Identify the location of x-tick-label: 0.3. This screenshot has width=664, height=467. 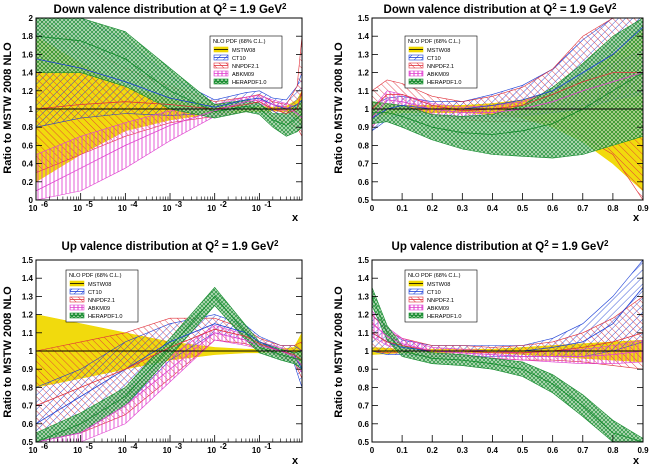
(463, 208).